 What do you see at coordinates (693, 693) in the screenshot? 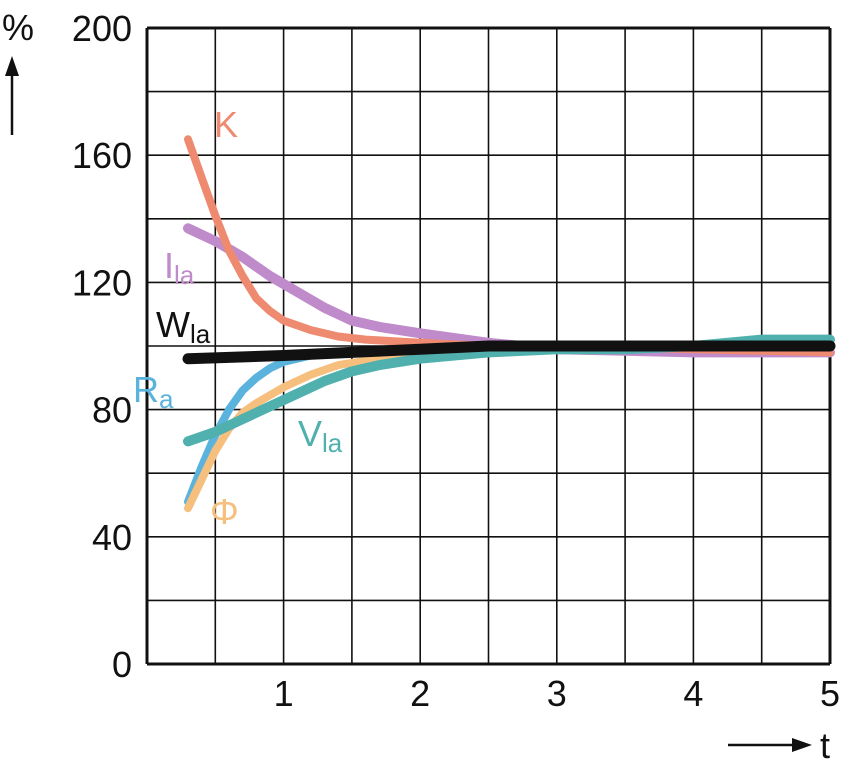
I see `x-tick-label: 4` at bounding box center [693, 693].